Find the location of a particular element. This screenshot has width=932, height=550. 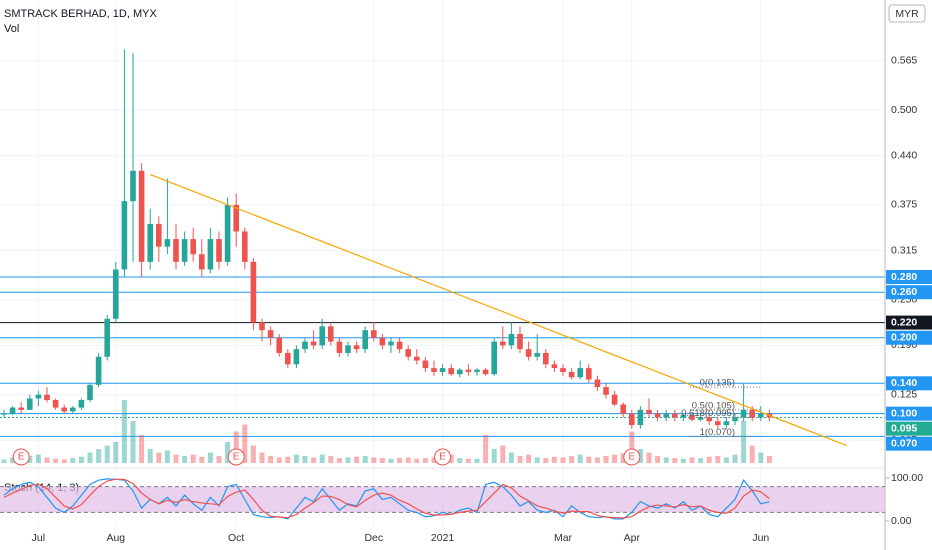

x-tick-label: Jun is located at coordinates (760, 538).